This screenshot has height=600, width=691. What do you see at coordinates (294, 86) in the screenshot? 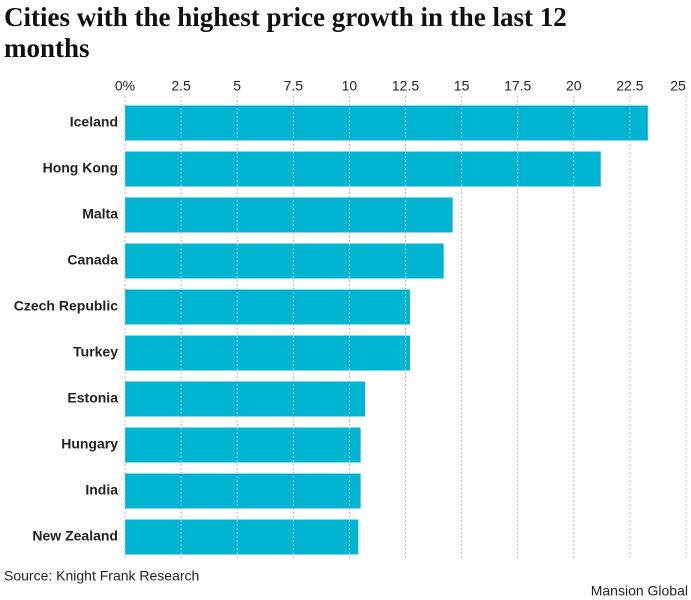
I see `x-tick-label: 7.5` at bounding box center [294, 86].